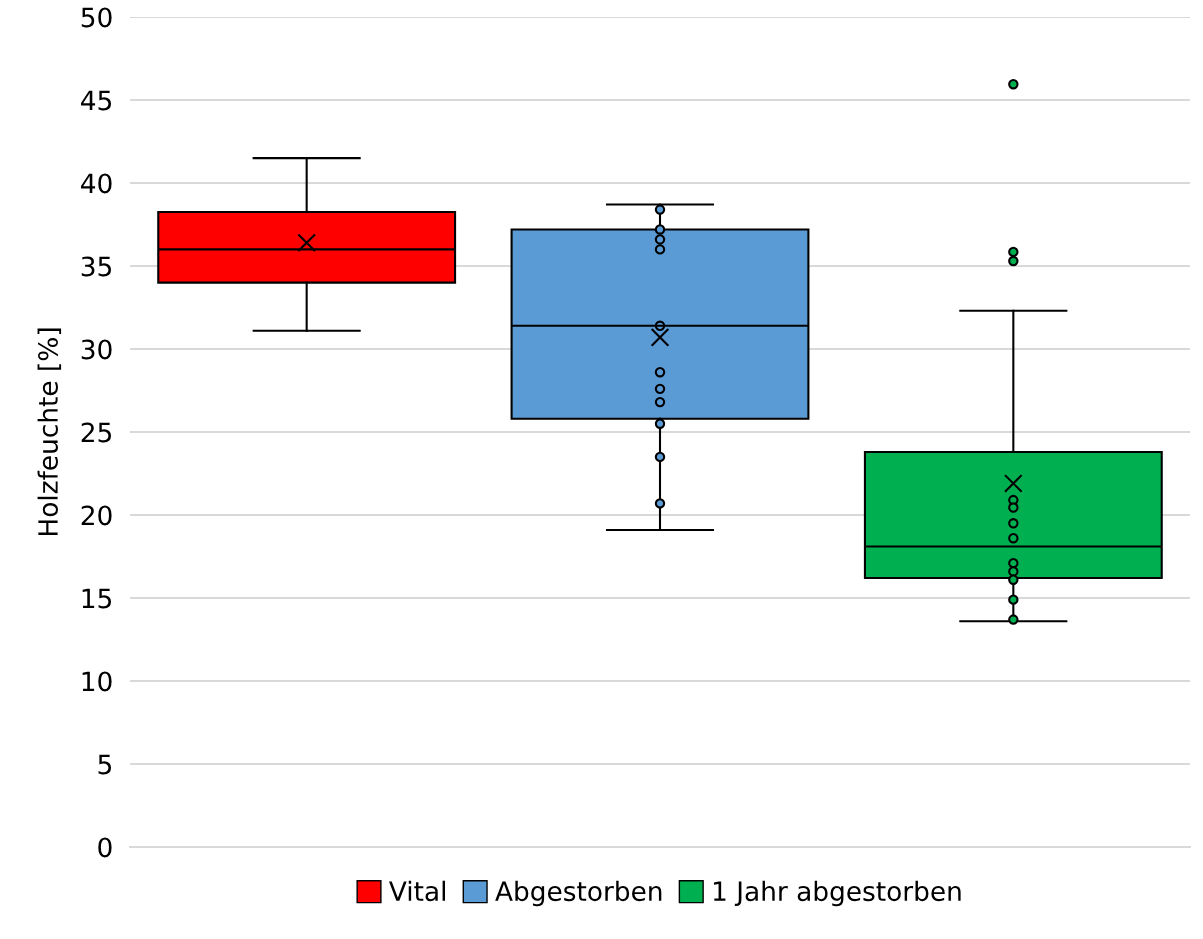 The width and height of the screenshot is (1203, 939). Describe the element at coordinates (96, 183) in the screenshot. I see `y-tick-label: 40` at that location.